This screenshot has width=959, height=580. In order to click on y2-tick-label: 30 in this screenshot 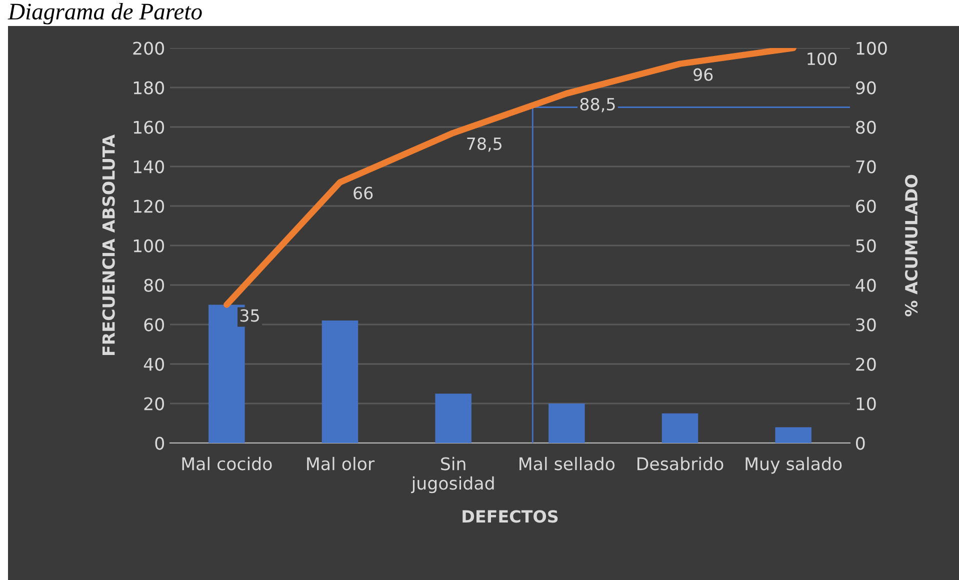, I will do `click(866, 325)`.